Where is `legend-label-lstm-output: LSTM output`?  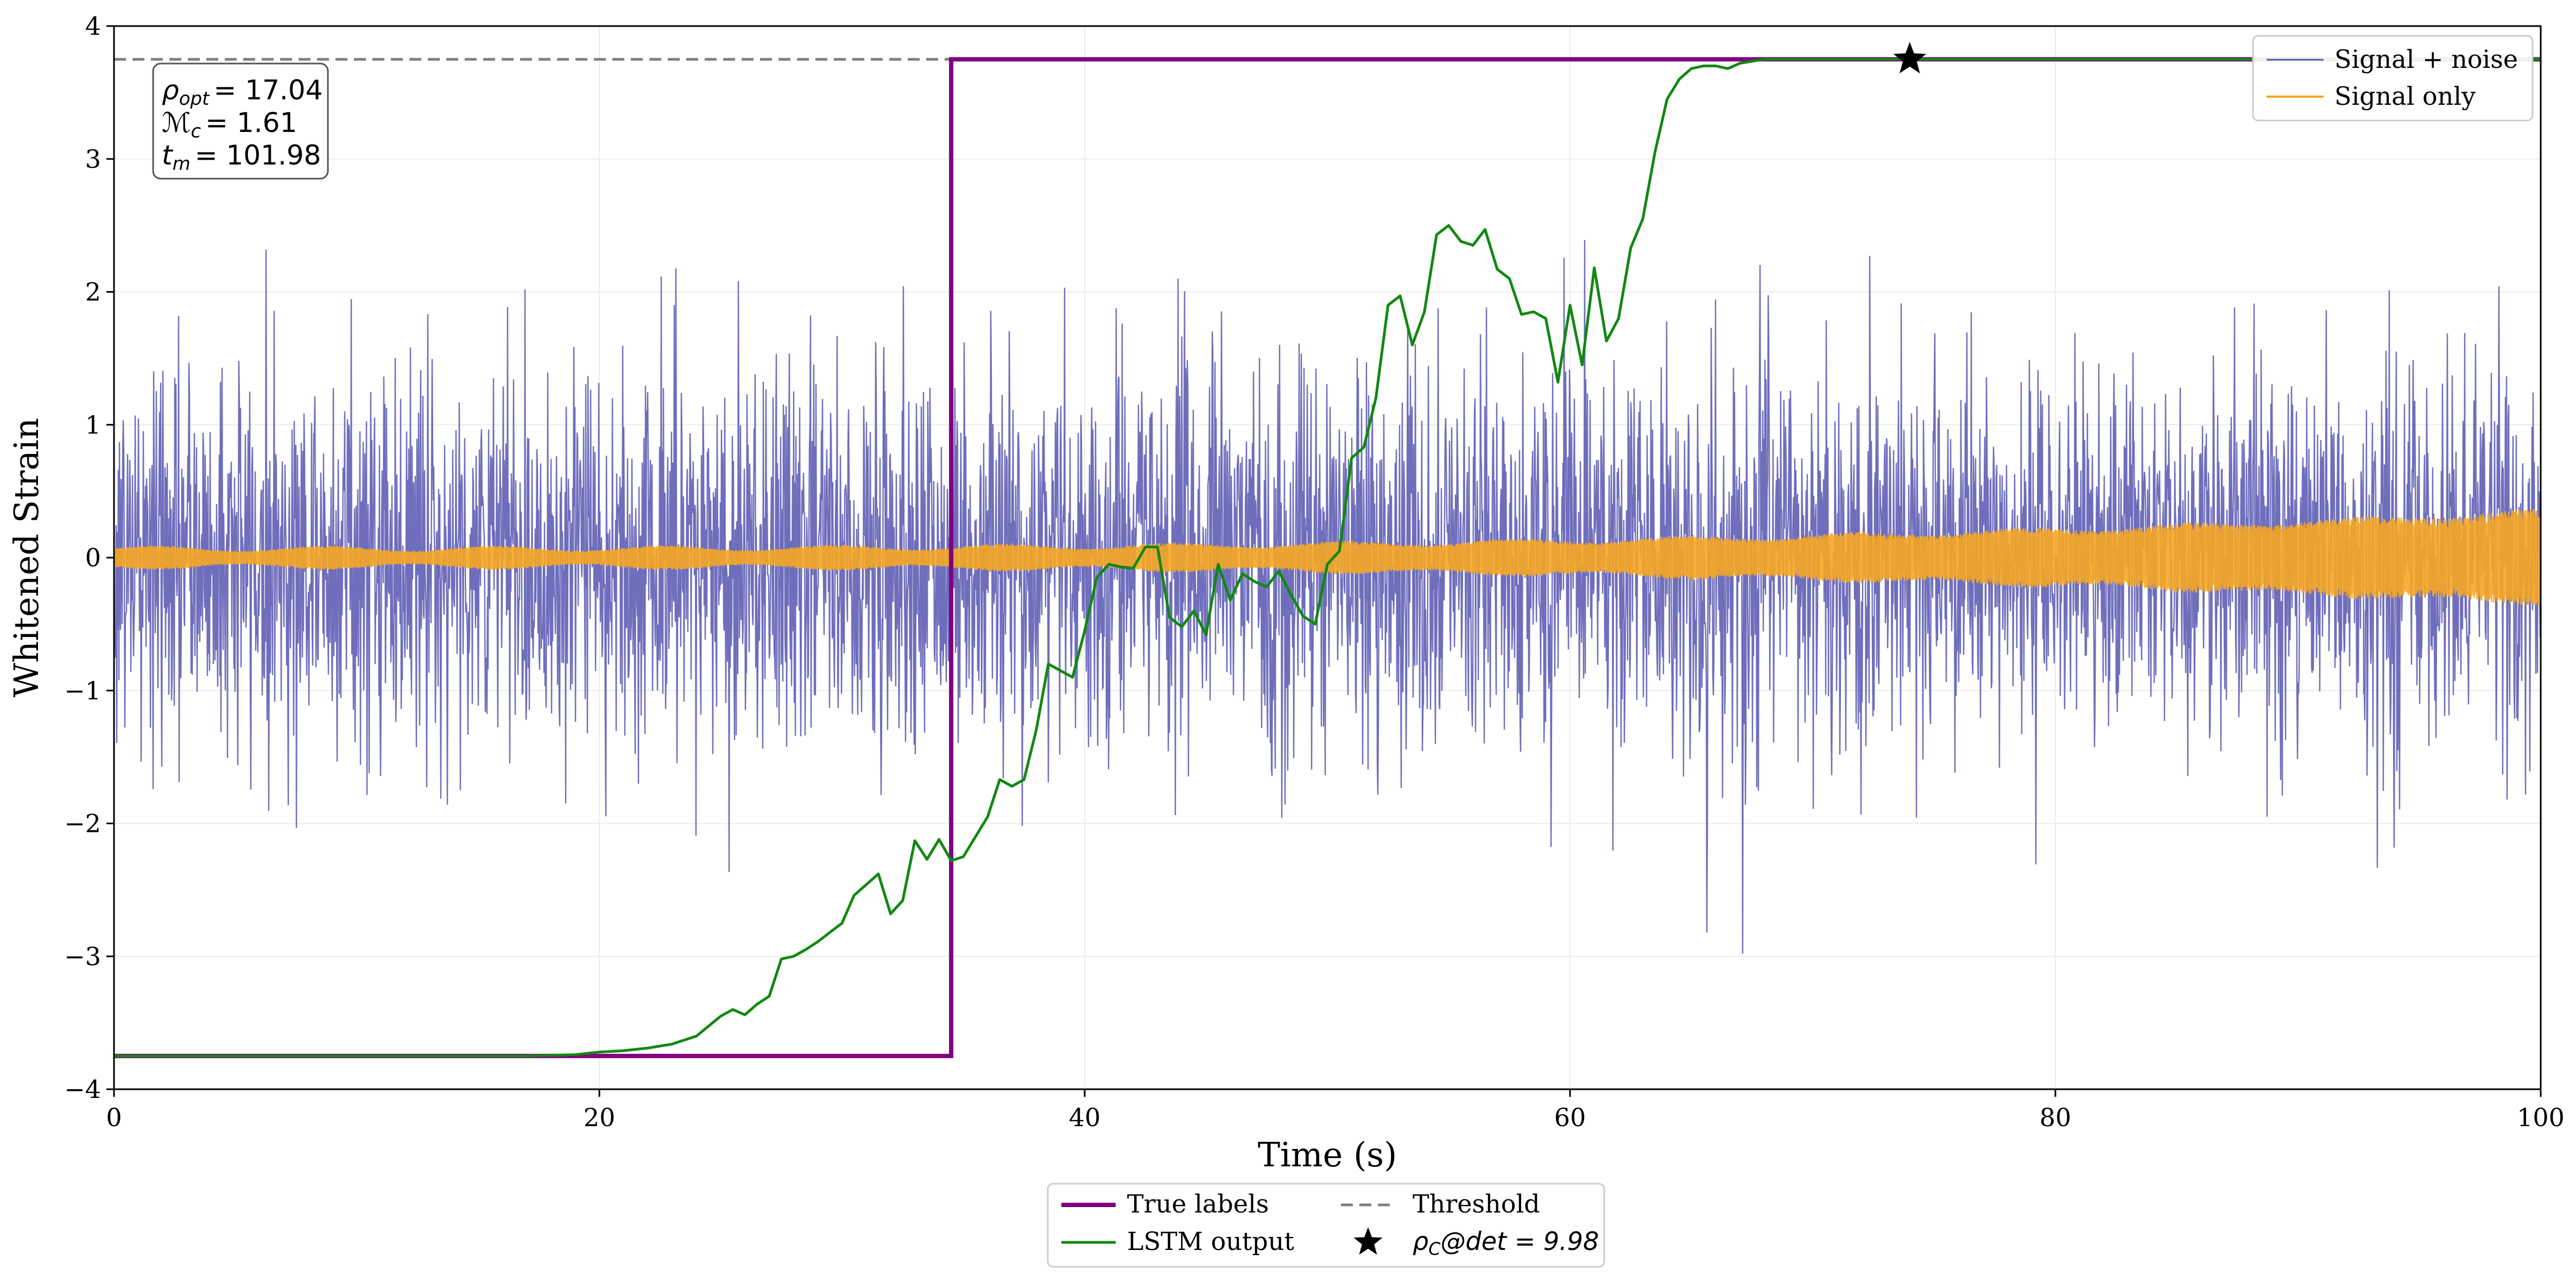
legend-label-lstm-output: LSTM output is located at coordinates (1210, 1241).